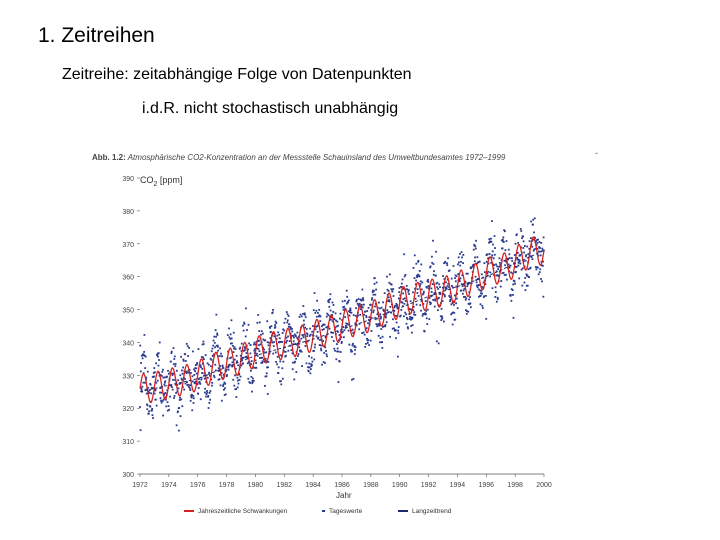 Image resolution: width=720 pixels, height=540 pixels. Describe the element at coordinates (189, 511) in the screenshot. I see `legend-seasonal-swatch` at that location.